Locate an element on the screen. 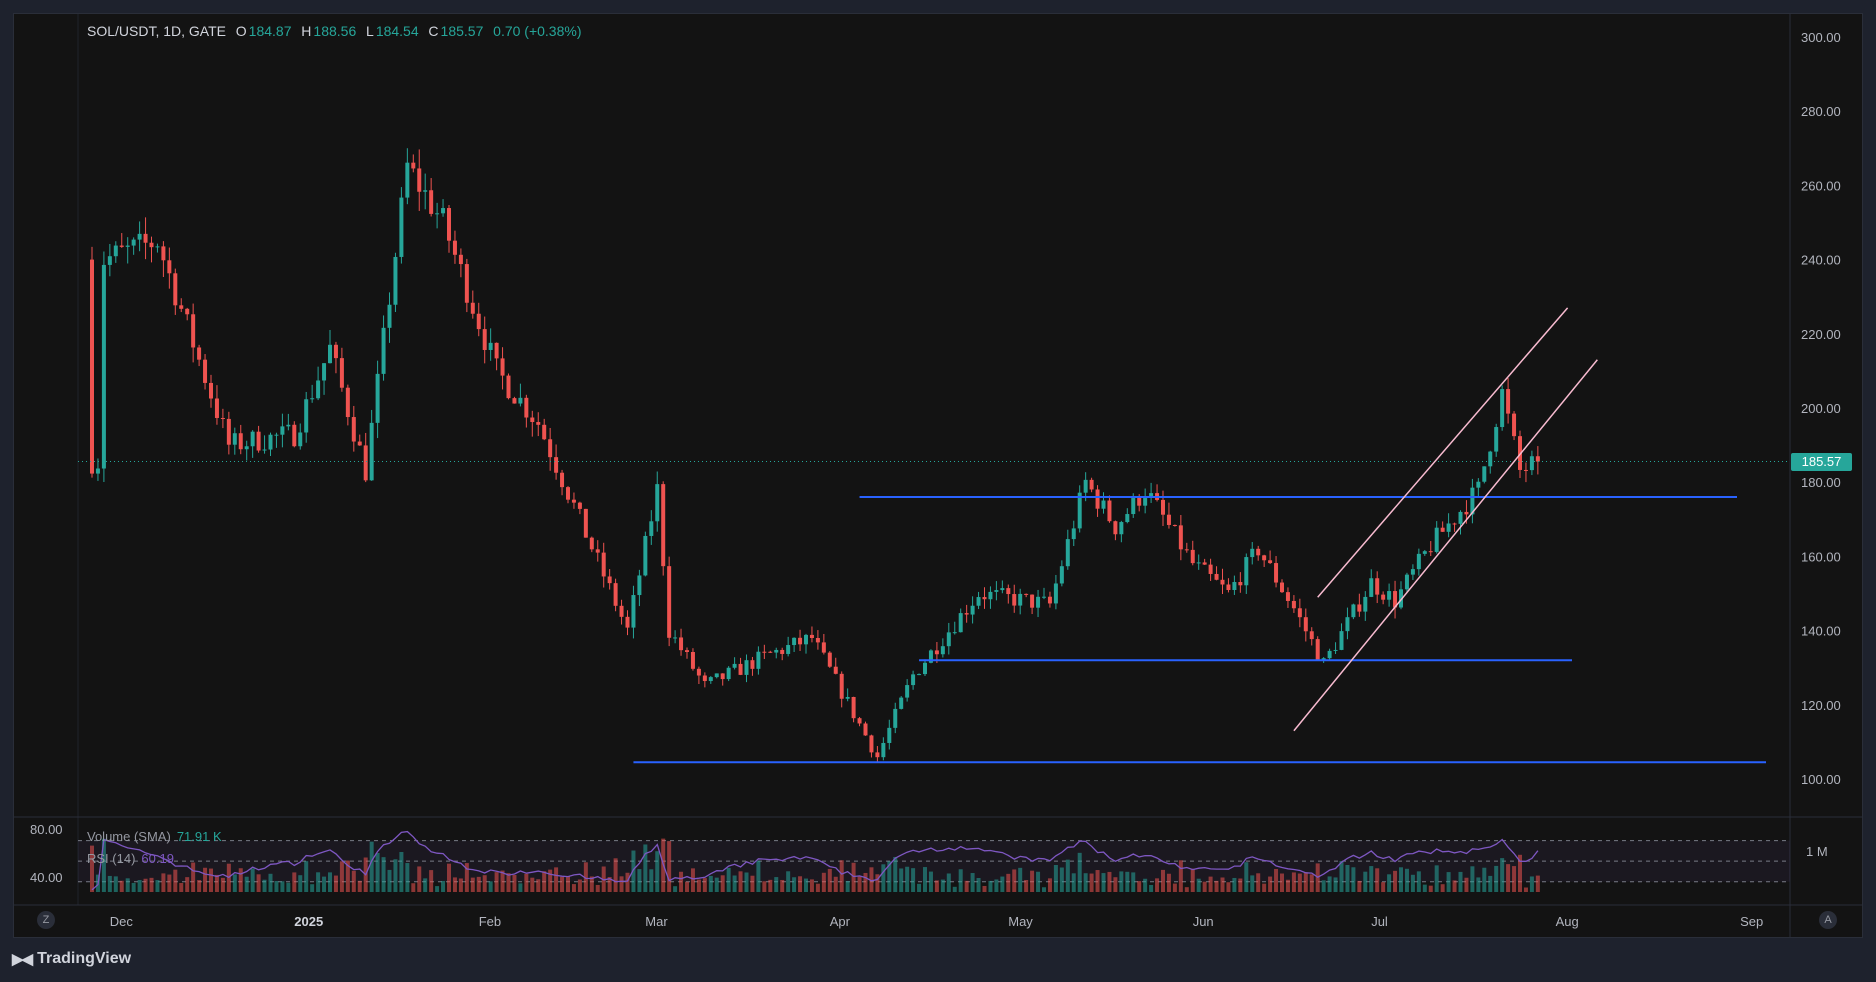  auto-price-scale-button: A is located at coordinates (1828, 920).